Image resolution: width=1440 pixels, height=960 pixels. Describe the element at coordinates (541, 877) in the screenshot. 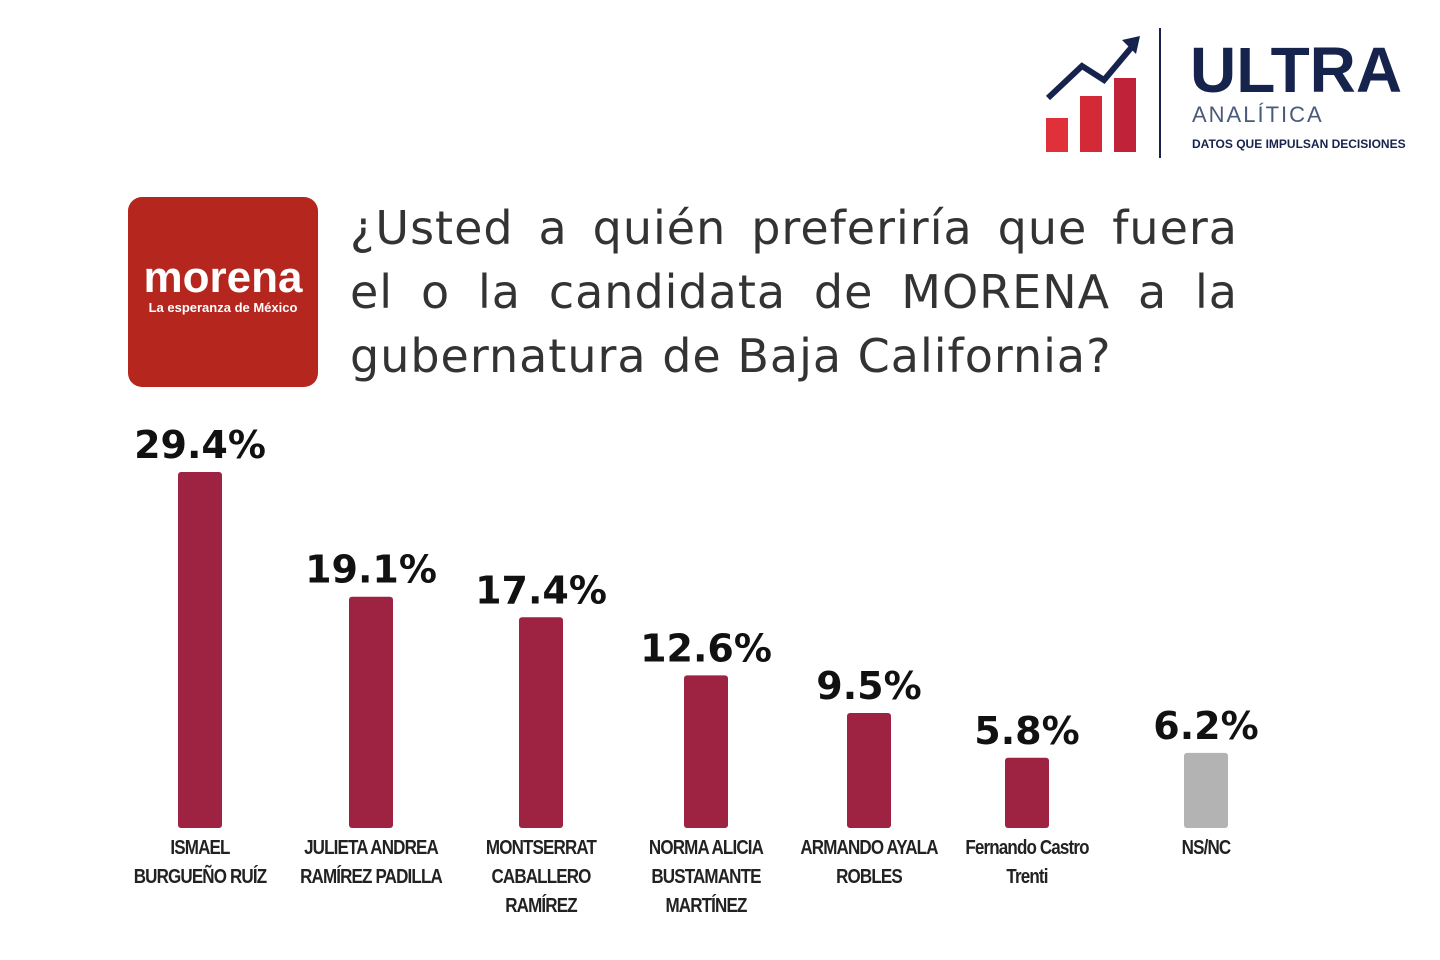

I see `category-label: MONTSERRAT CABALLERO RAMÍREZ` at that location.